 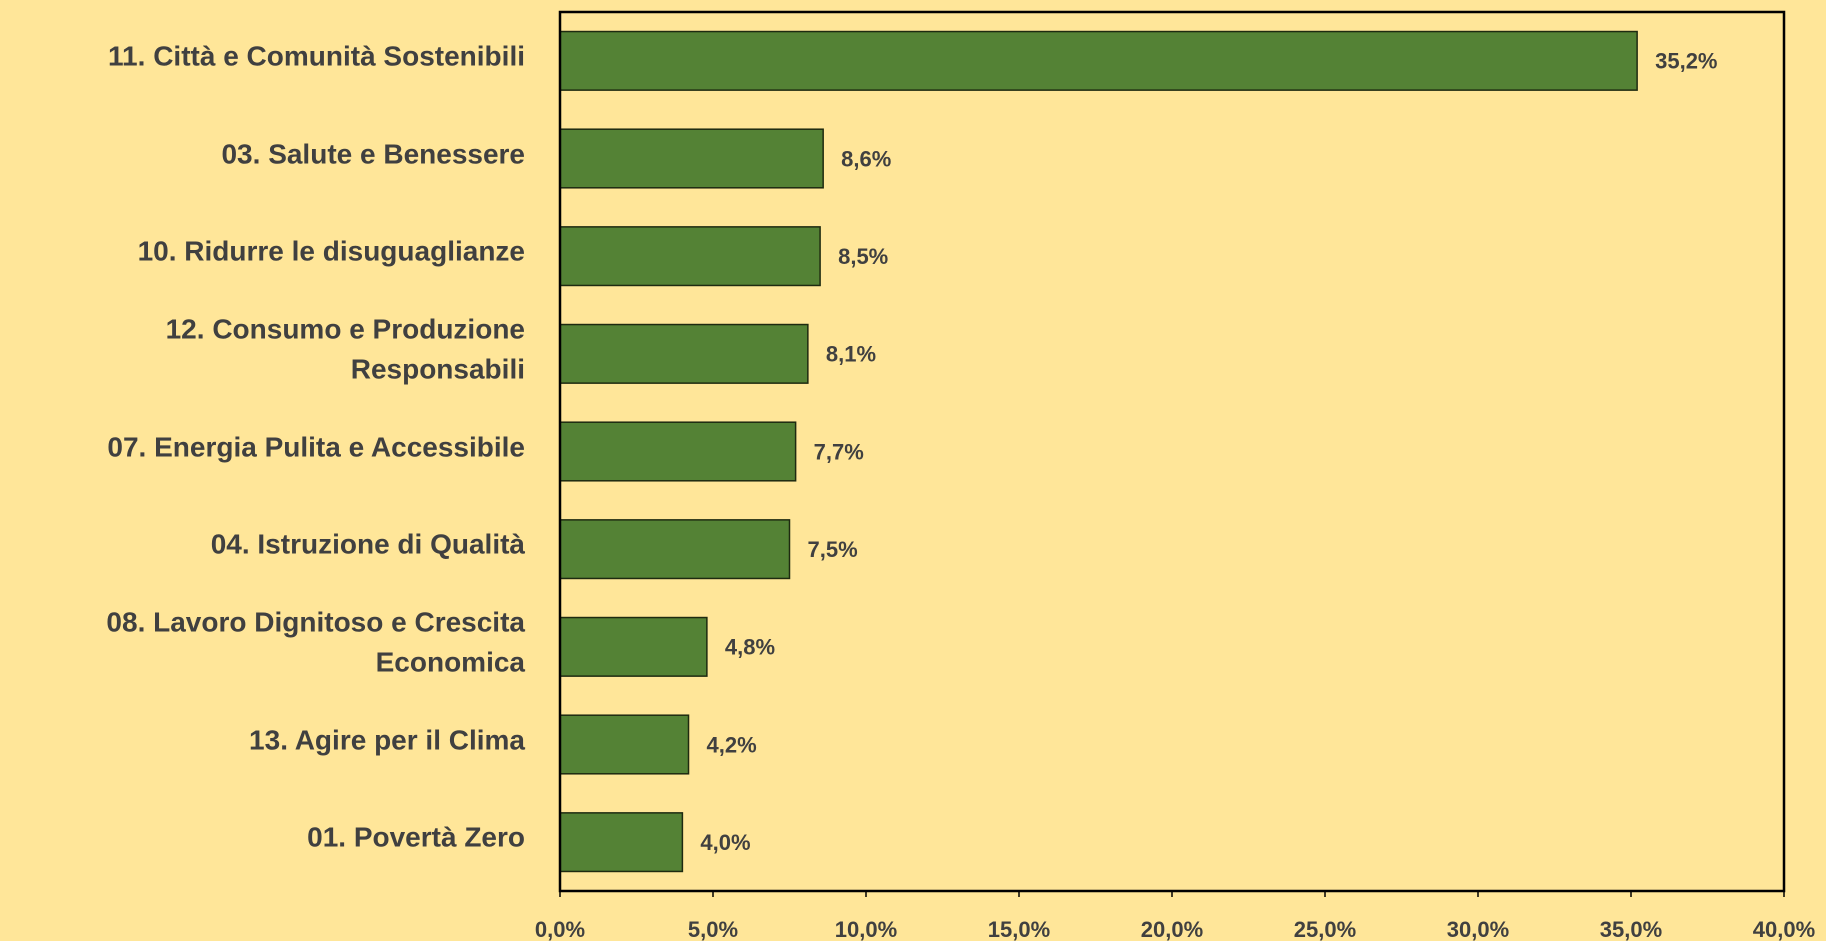 I want to click on x-tick-label: 40,0%, so click(x=1784, y=929).